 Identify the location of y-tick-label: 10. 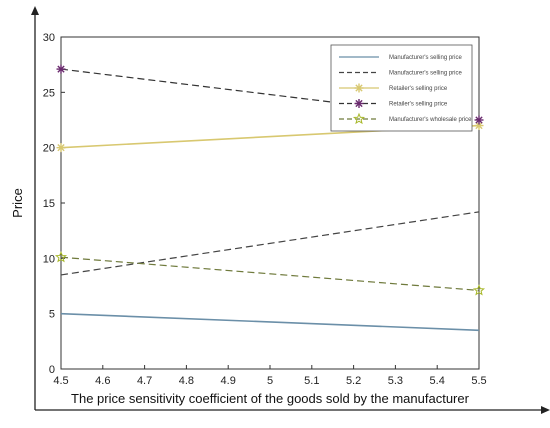
(49, 259).